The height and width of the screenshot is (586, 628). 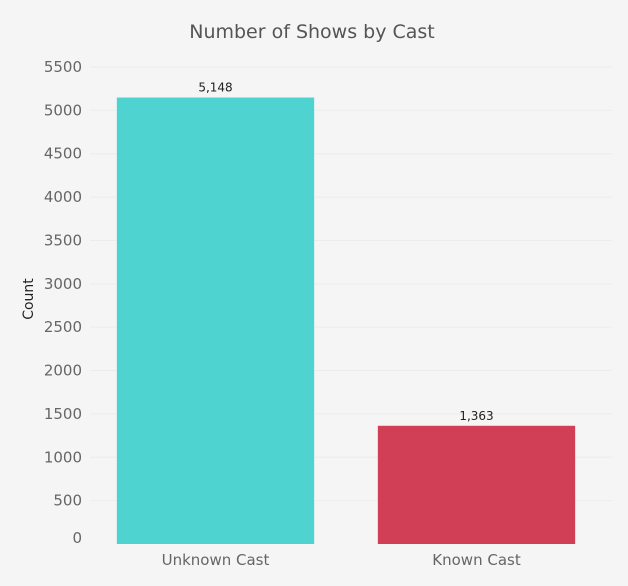 I want to click on y-tick-label: 0, so click(x=77, y=538).